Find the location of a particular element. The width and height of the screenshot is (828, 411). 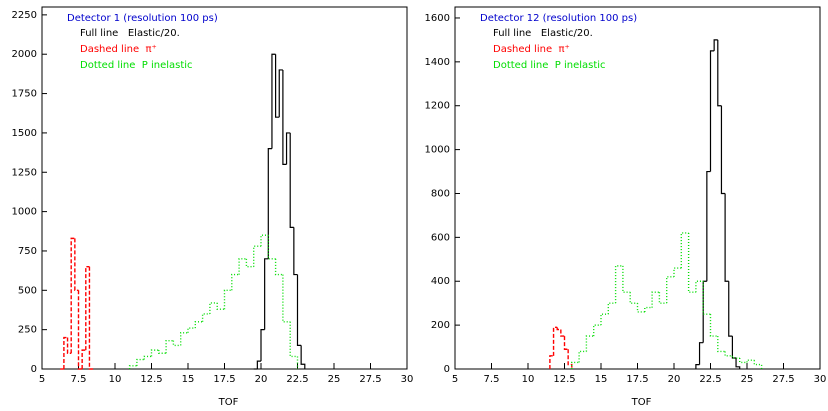

x-tick-label: 22.5 is located at coordinates (710, 379).